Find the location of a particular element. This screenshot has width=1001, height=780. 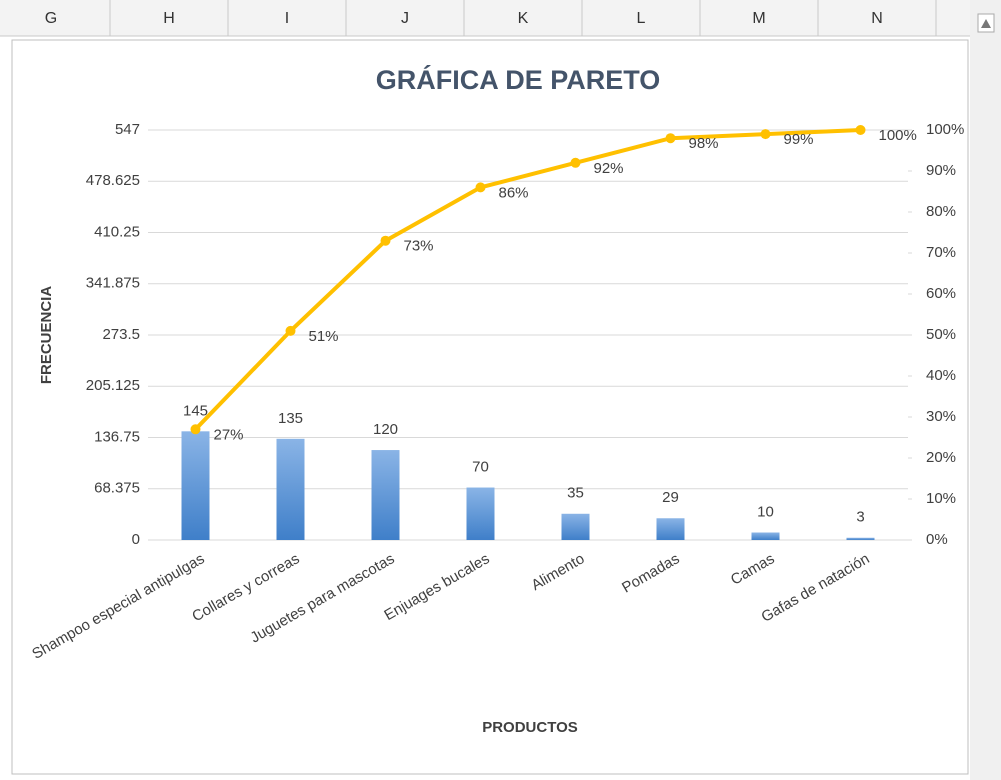

line-value-label: 92% is located at coordinates (609, 168).